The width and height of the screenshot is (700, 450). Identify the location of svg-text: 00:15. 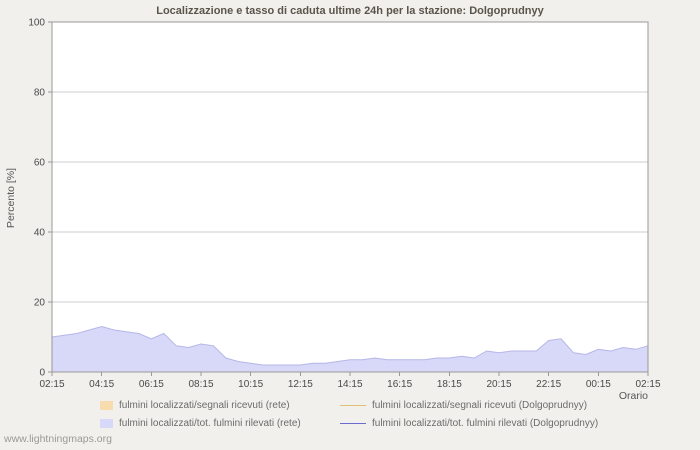
(598, 384).